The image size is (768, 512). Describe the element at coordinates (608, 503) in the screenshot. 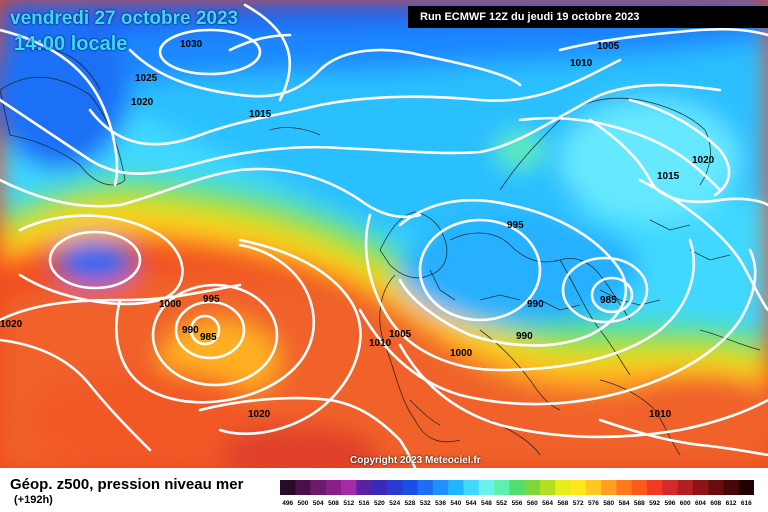

I see `scale-tick-label: 580` at that location.